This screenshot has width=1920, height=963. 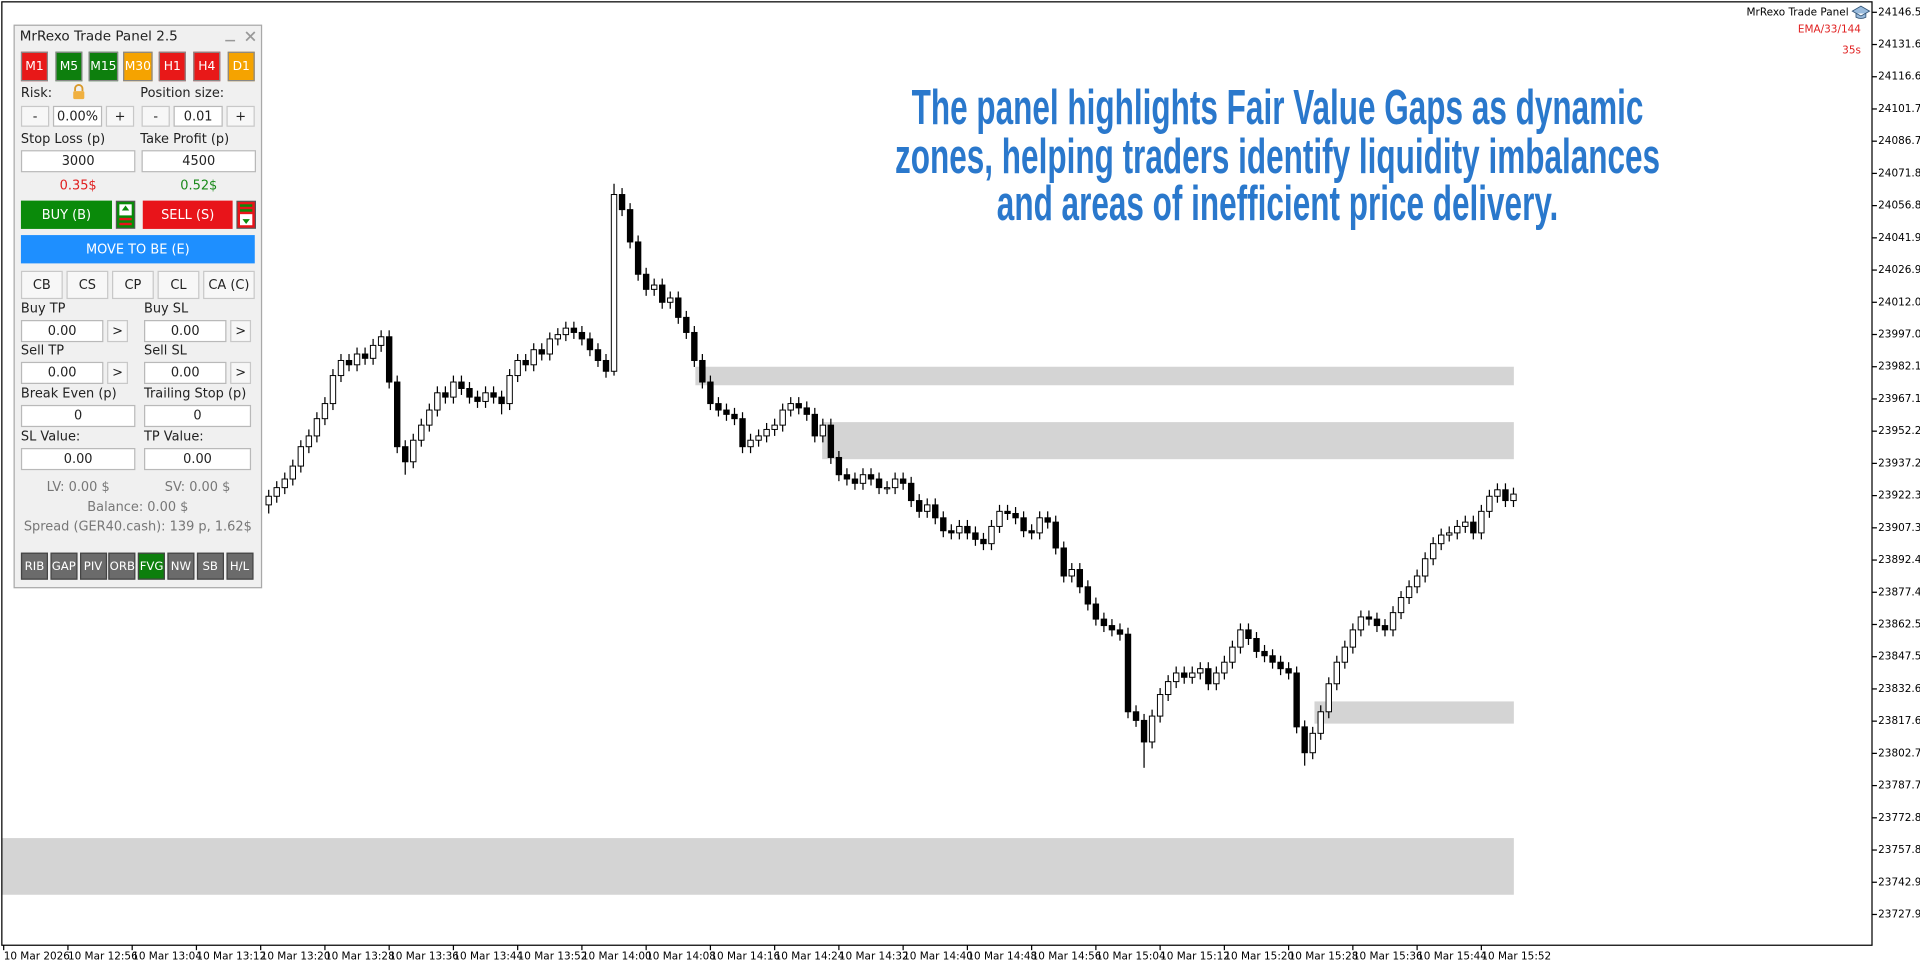 I want to click on timeframe-button: M15, so click(x=103, y=66).